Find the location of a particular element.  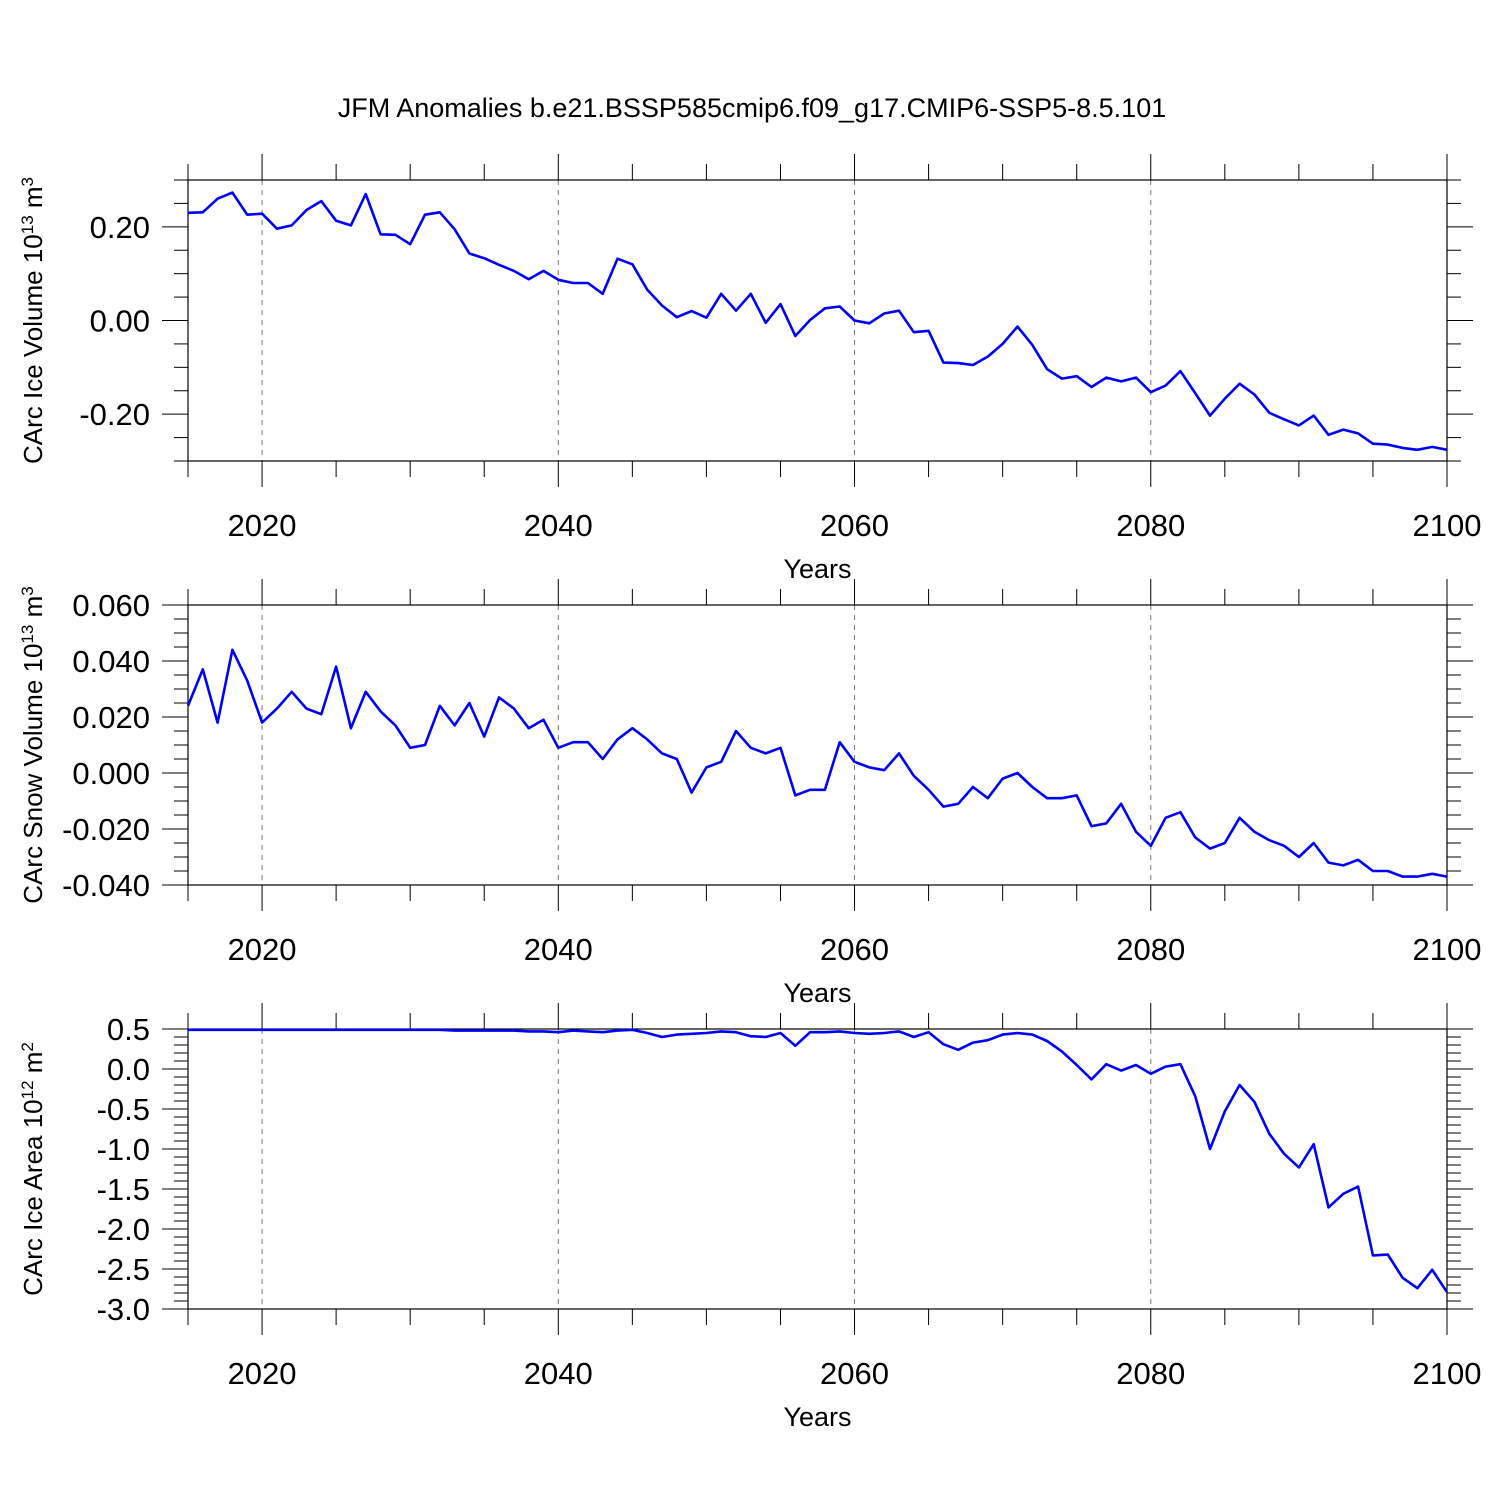

y-tick-label: -2.0 is located at coordinates (123, 1229).